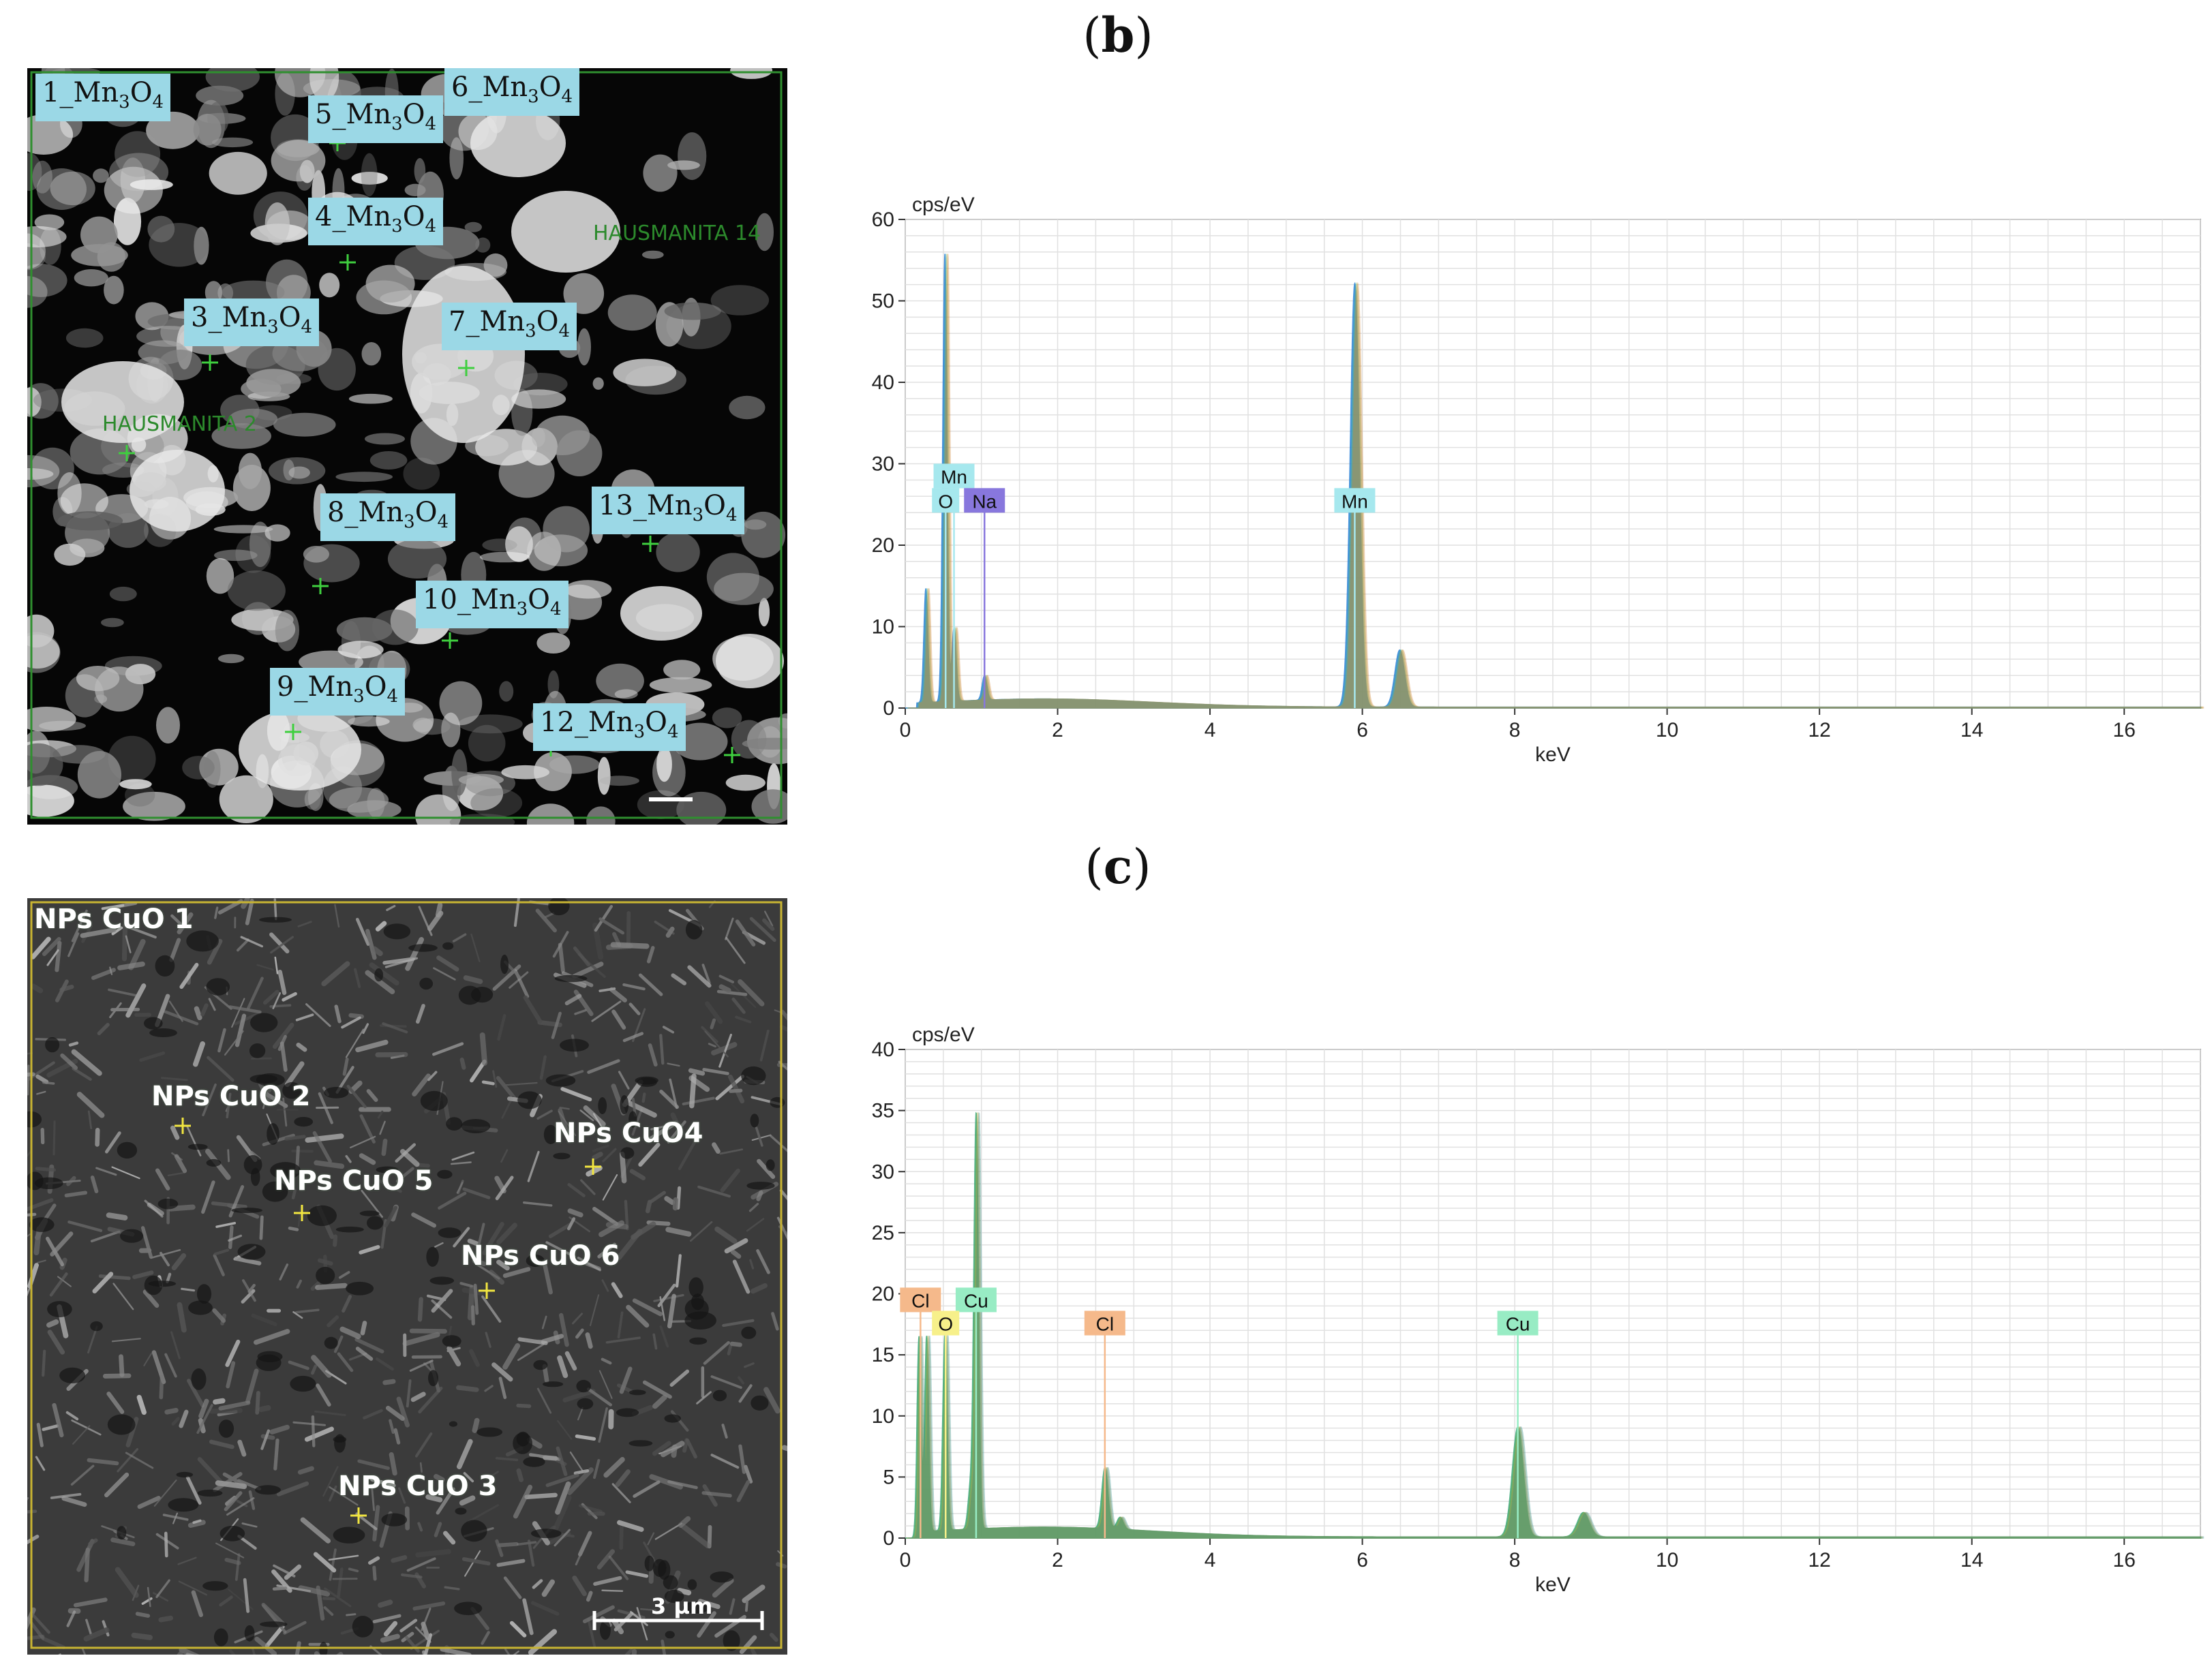 The width and height of the screenshot is (2212, 1673). What do you see at coordinates (376, 119) in the screenshot?
I see `mn3o4-spot-label-5: 5_Mn3O4` at bounding box center [376, 119].